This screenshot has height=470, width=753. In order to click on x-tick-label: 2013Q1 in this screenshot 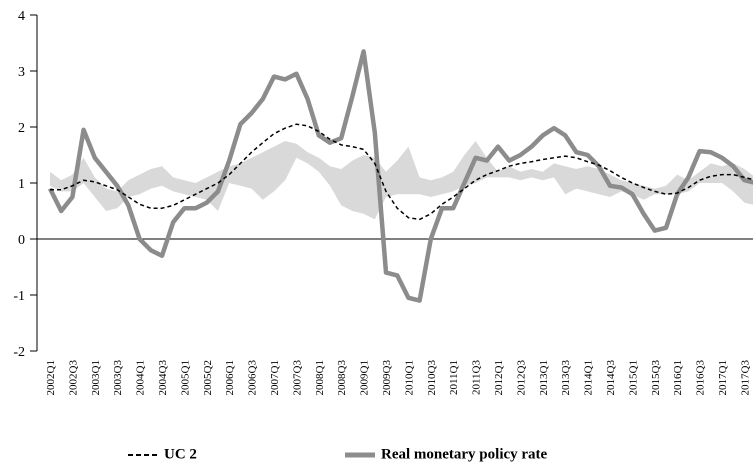, I will do `click(544, 377)`.